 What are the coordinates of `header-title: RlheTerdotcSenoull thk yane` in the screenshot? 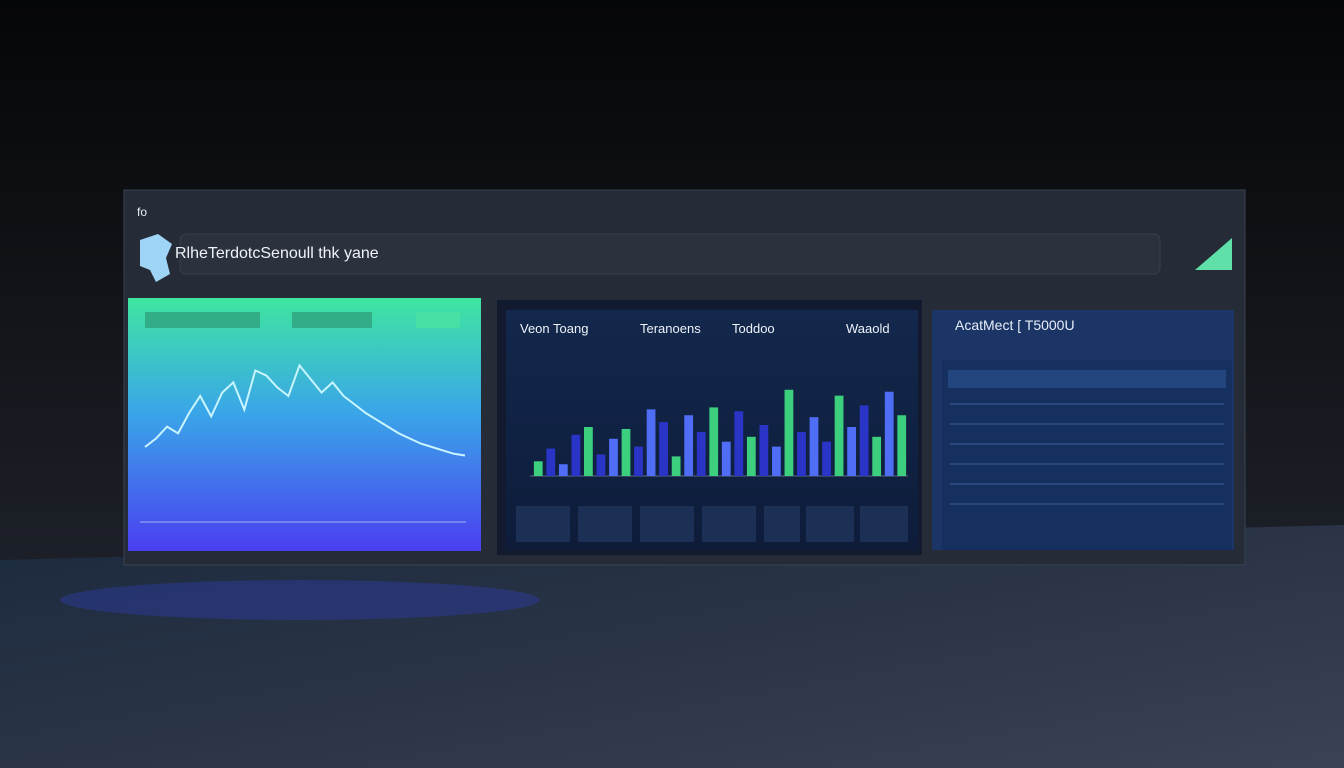 It's located at (277, 253).